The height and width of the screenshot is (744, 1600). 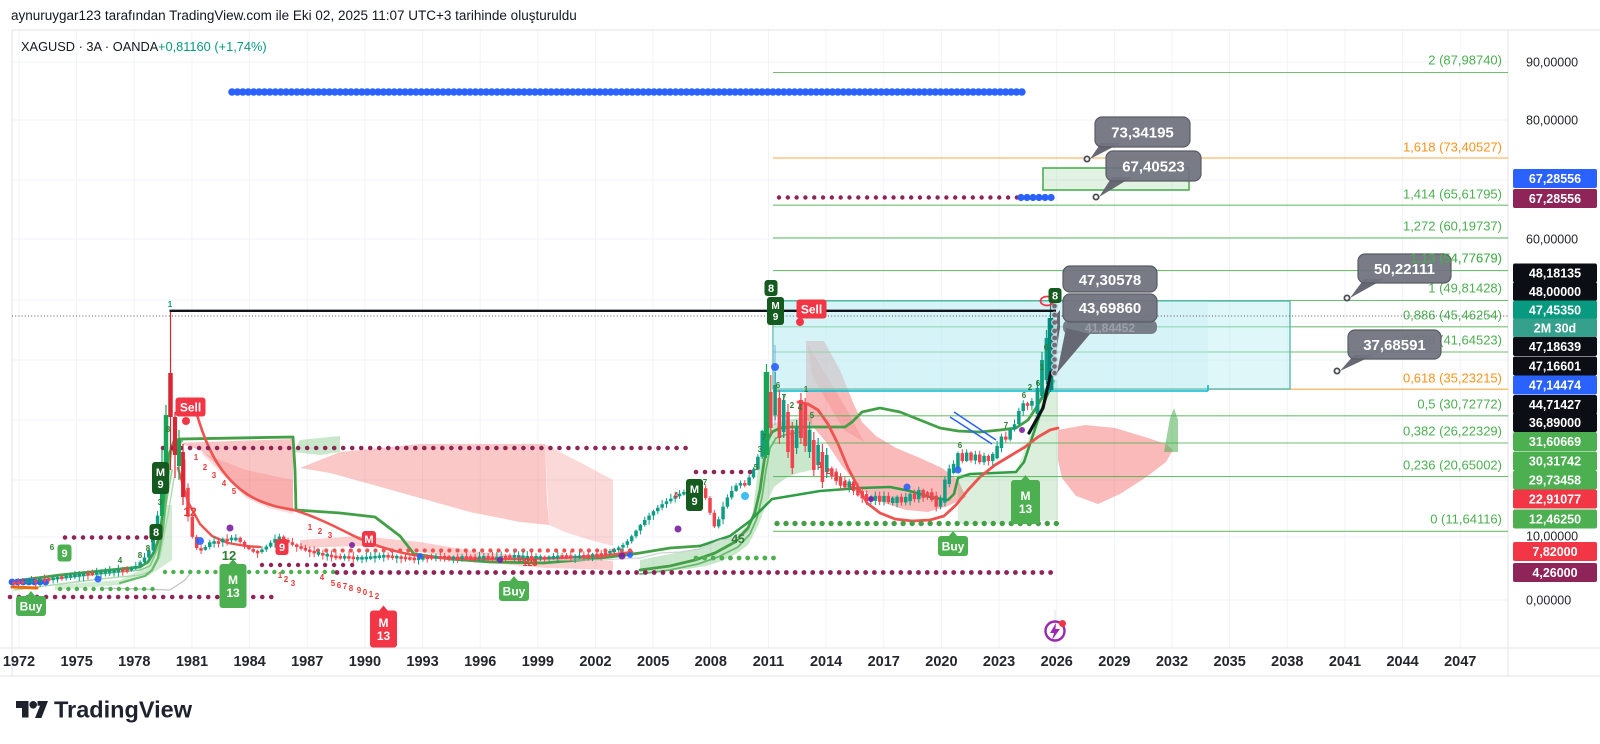 I want to click on svg-text: 4,26000, so click(x=1554, y=573).